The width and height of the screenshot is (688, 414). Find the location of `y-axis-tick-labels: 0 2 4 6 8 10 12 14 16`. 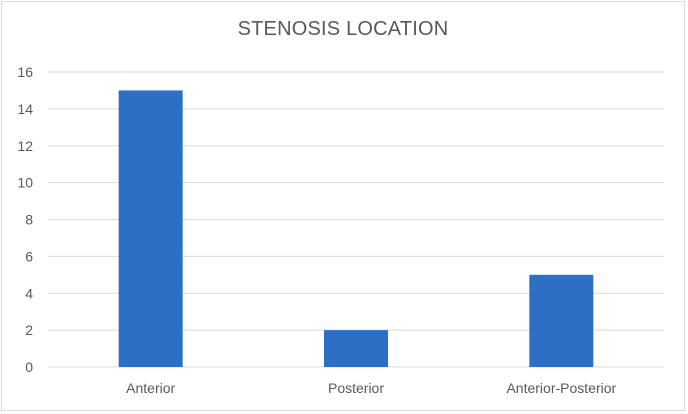

y-axis-tick-labels: 0 2 4 6 8 10 12 14 16 is located at coordinates (25, 219).